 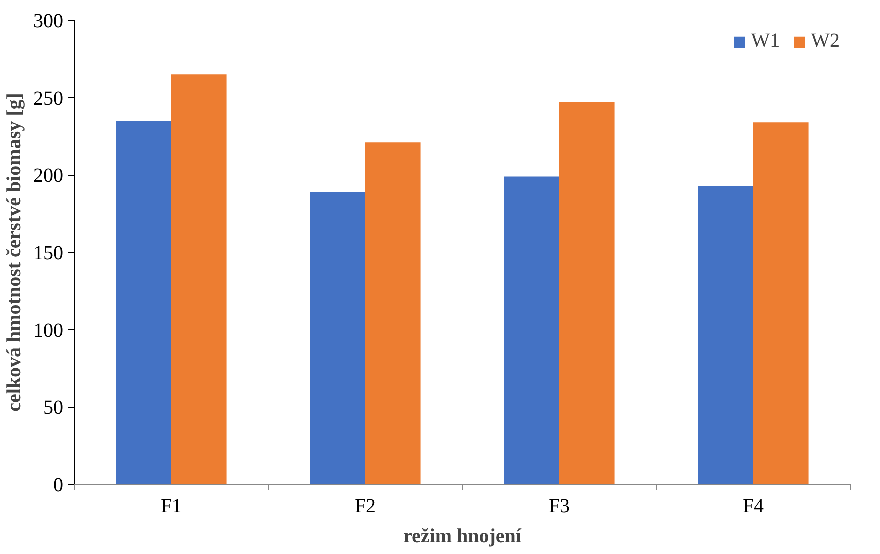 What do you see at coordinates (49, 331) in the screenshot?
I see `y-tick-label: 100` at bounding box center [49, 331].